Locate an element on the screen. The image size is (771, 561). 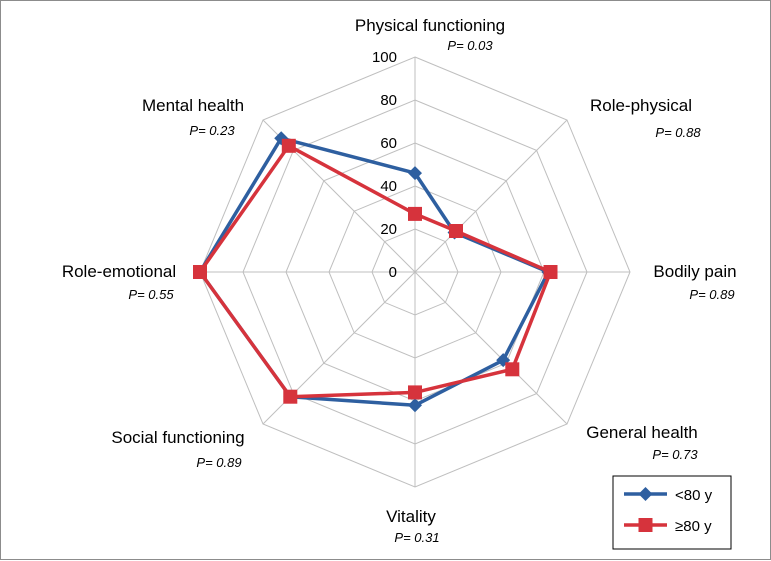
category-label: Mental health is located at coordinates (193, 105).